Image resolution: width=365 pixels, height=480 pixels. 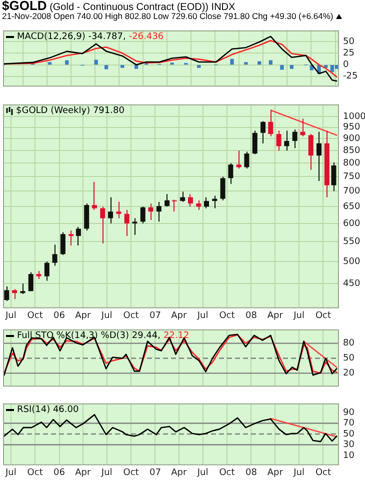 I want to click on y-tick-label: 20, so click(x=349, y=373).